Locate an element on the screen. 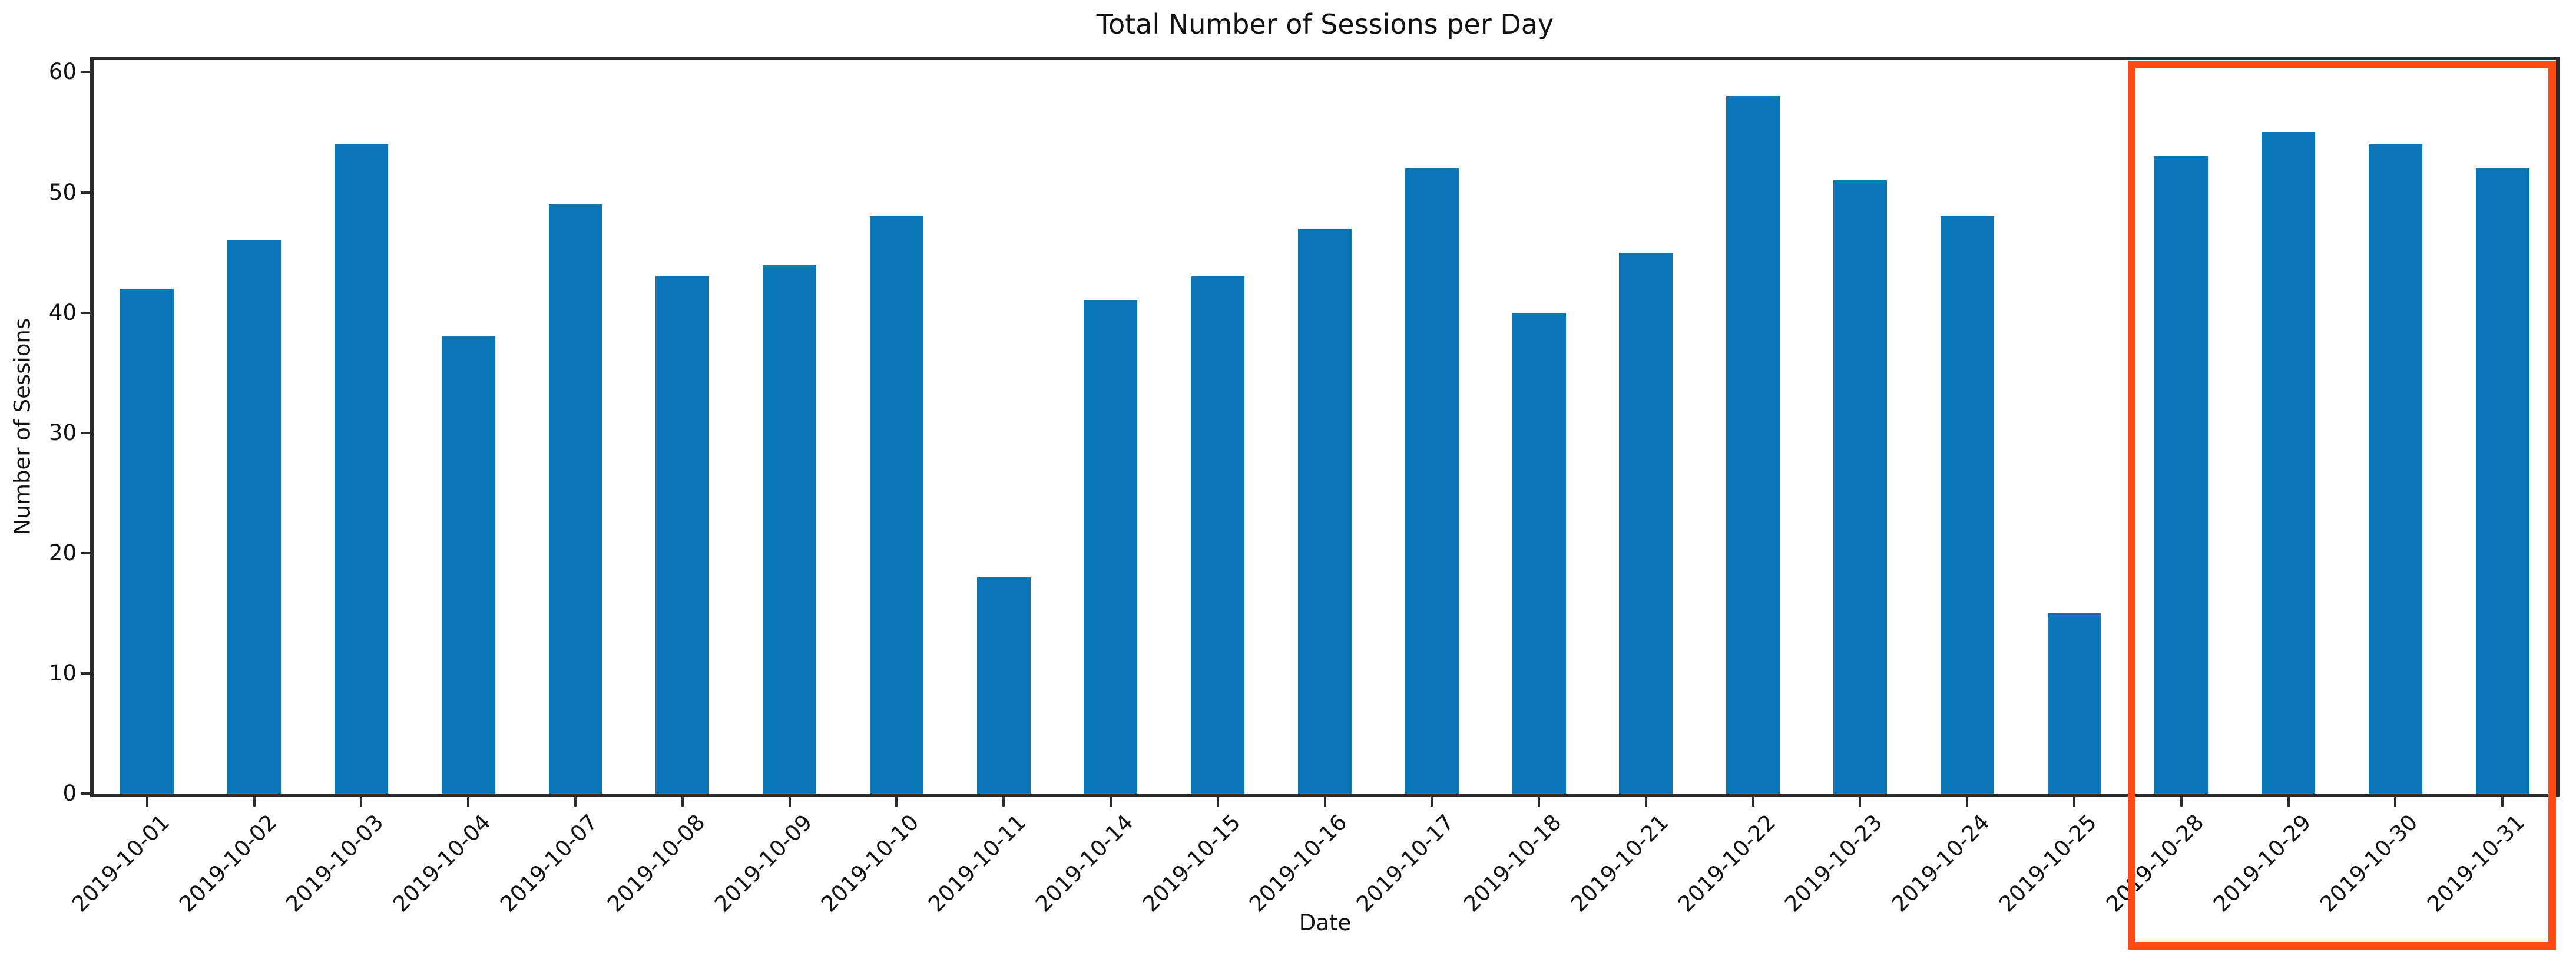 Image resolution: width=2576 pixels, height=975 pixels. x-tick-label: 2019-10-10 is located at coordinates (870, 863).